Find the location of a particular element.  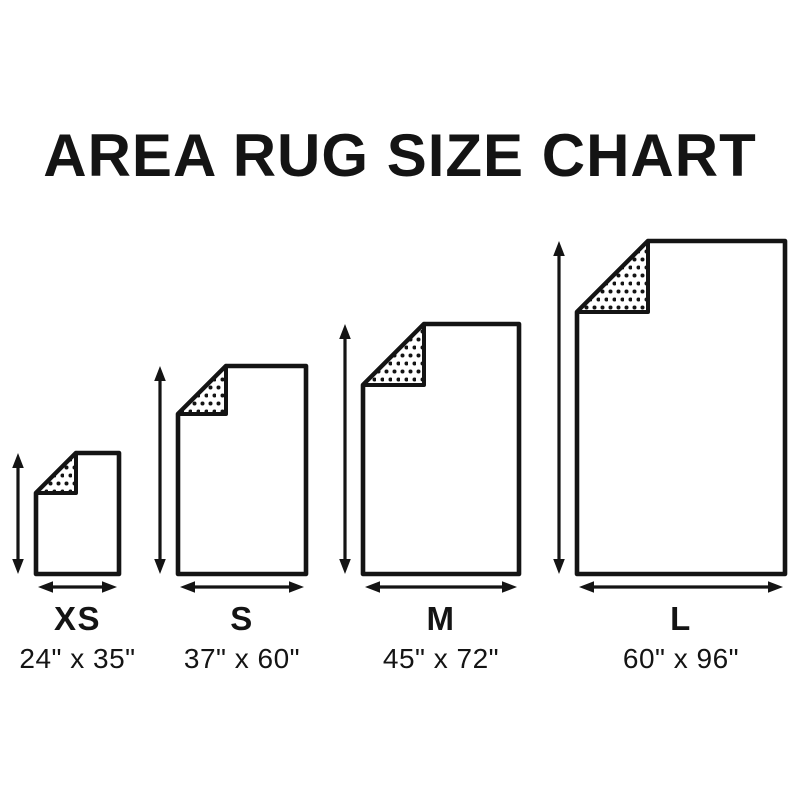

rug-fold-l is located at coordinates (612, 276).